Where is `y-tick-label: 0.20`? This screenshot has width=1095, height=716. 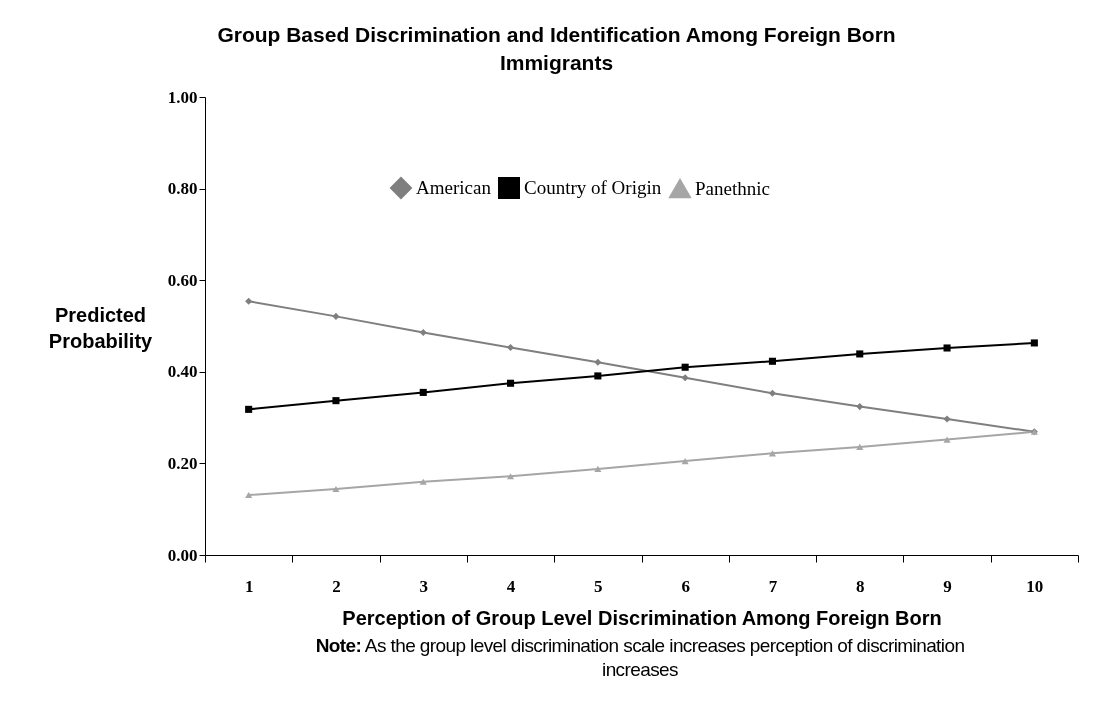
y-tick-label: 0.20 is located at coordinates (182, 463).